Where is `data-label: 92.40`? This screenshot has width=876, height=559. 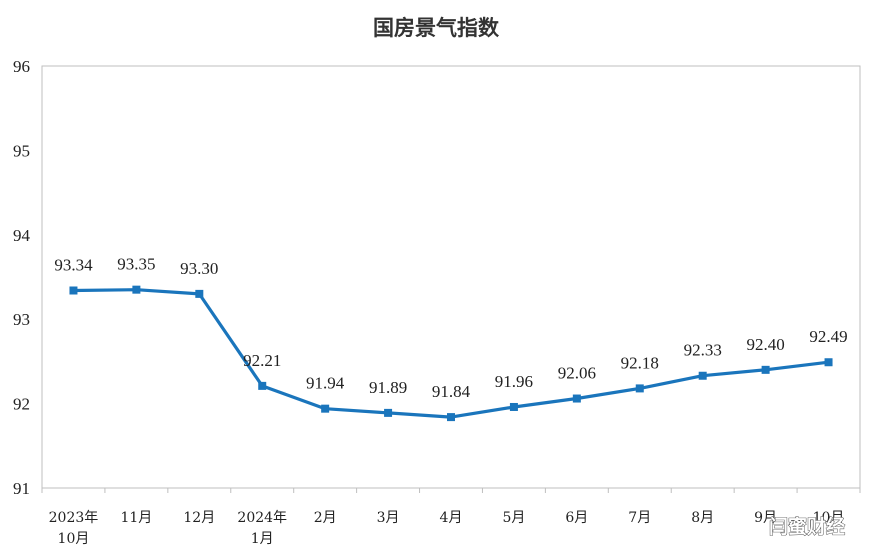 data-label: 92.40 is located at coordinates (765, 344).